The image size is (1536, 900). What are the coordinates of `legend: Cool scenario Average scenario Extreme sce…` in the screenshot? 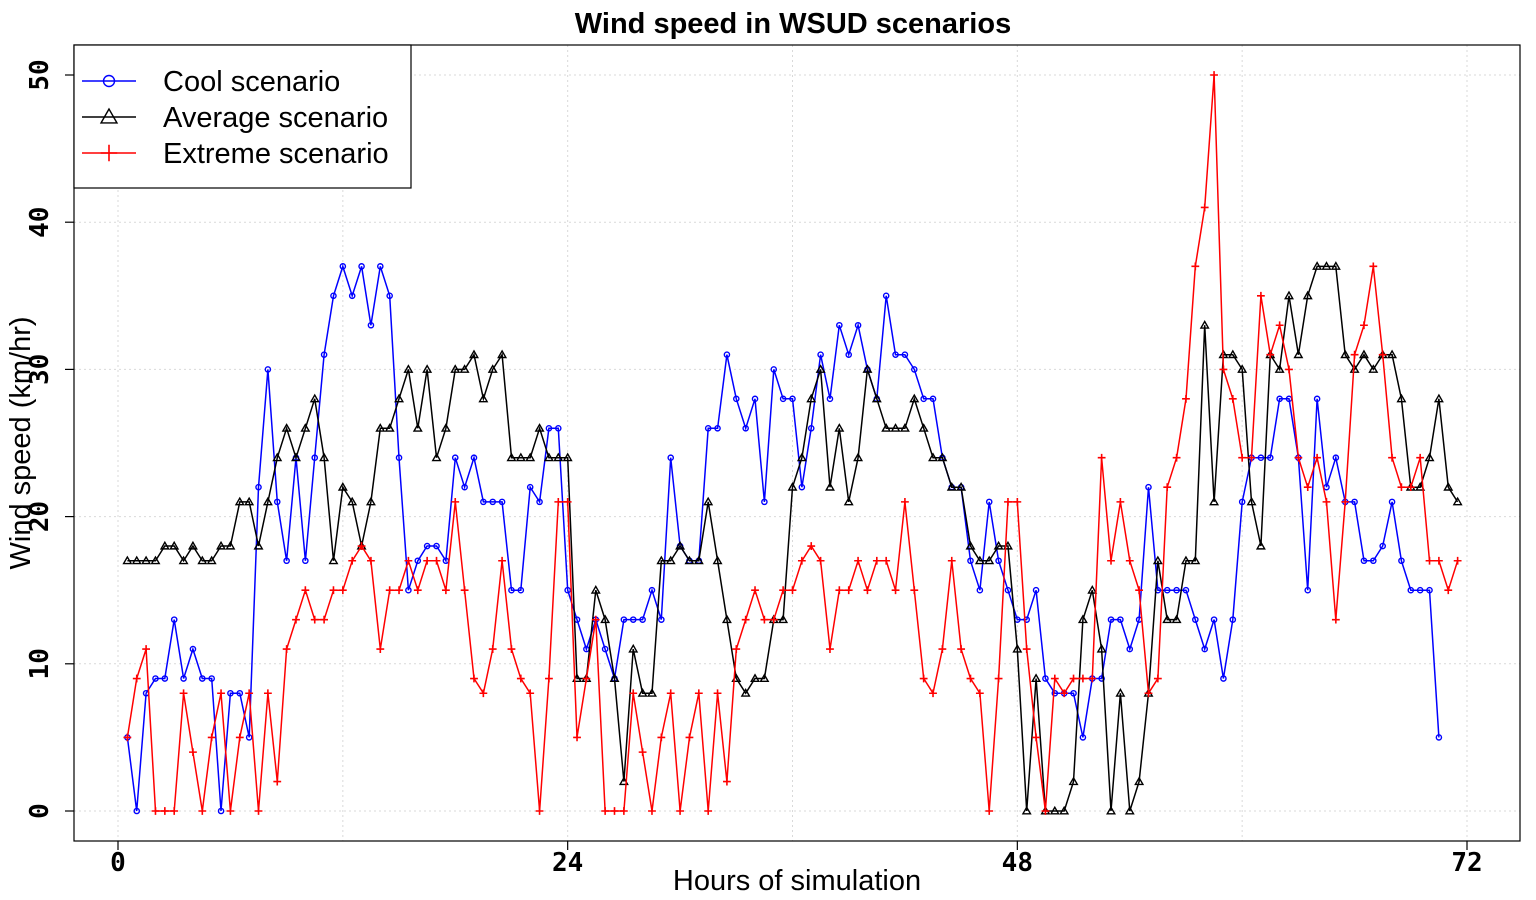 It's located at (242, 116).